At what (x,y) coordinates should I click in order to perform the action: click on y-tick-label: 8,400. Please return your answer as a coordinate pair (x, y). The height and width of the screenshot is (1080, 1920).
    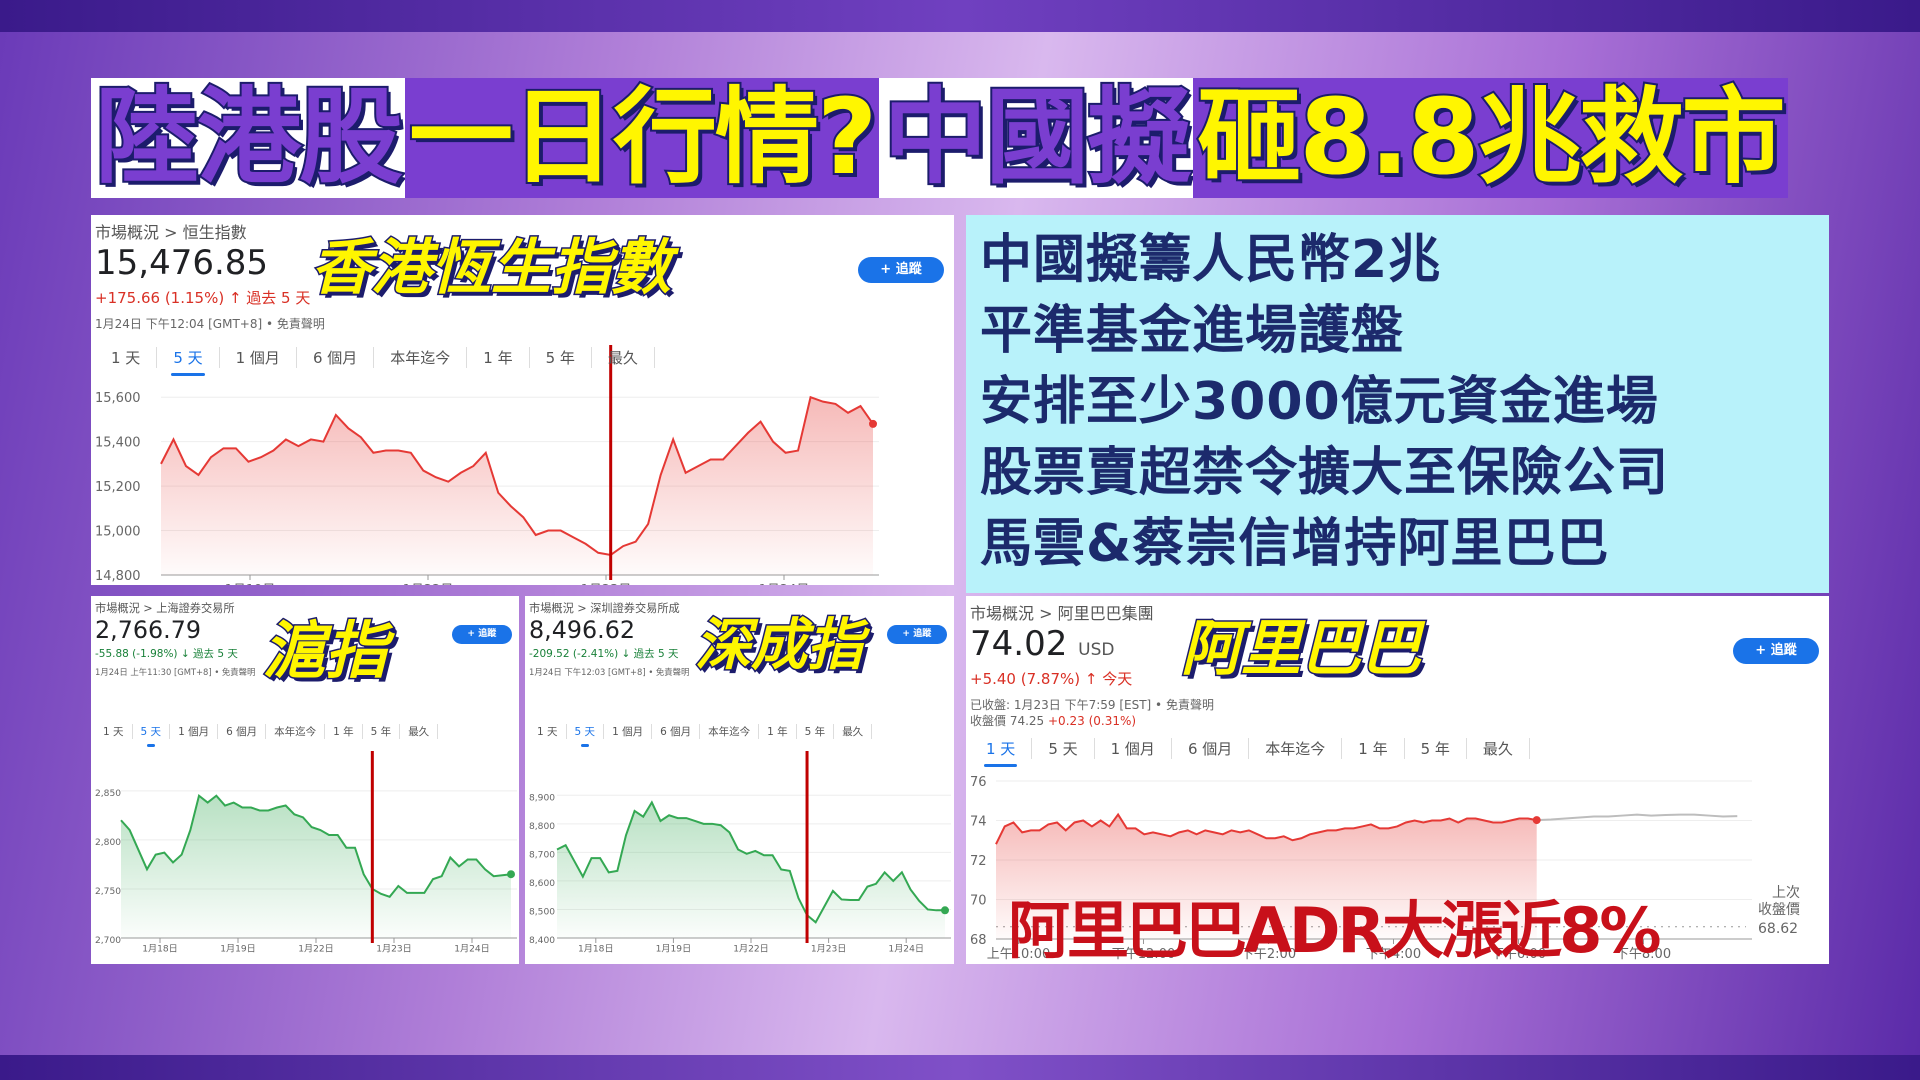
    Looking at the image, I should click on (542, 941).